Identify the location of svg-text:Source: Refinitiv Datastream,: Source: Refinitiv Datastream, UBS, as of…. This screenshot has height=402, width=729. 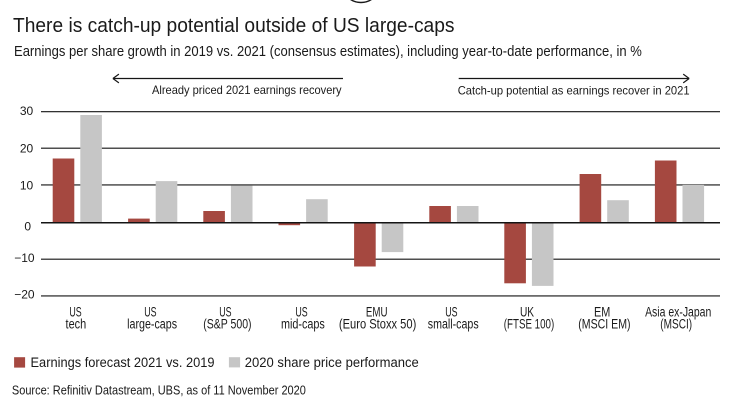
(159, 391).